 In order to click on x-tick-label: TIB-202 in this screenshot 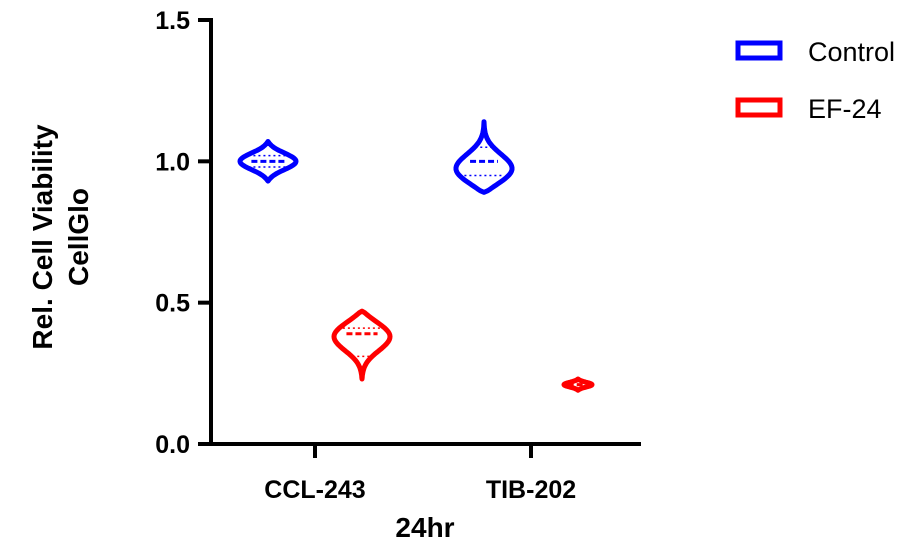, I will do `click(531, 490)`.